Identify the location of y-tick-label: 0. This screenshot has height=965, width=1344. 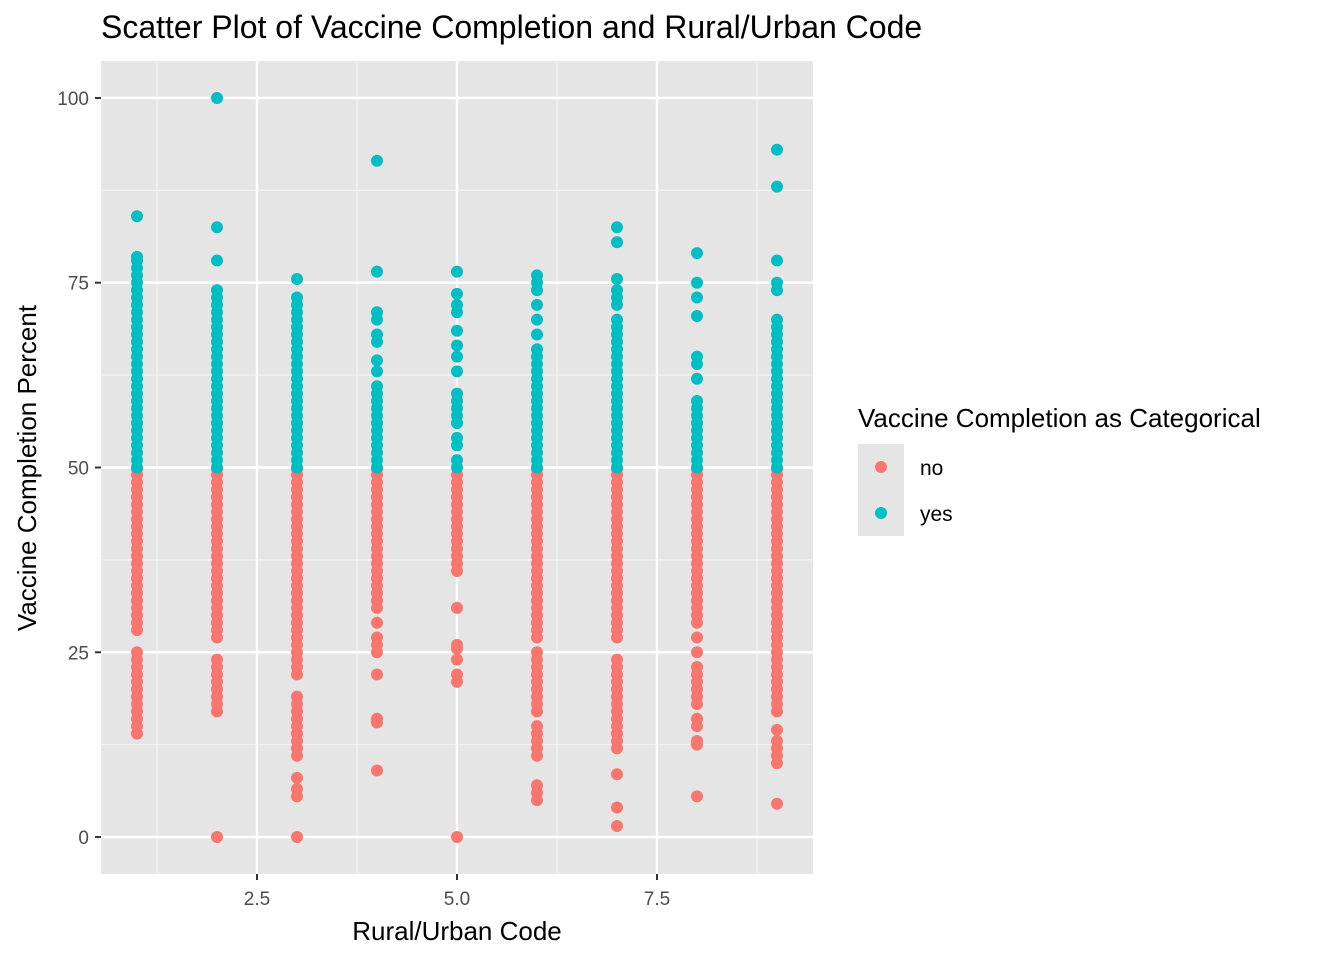
(83, 838).